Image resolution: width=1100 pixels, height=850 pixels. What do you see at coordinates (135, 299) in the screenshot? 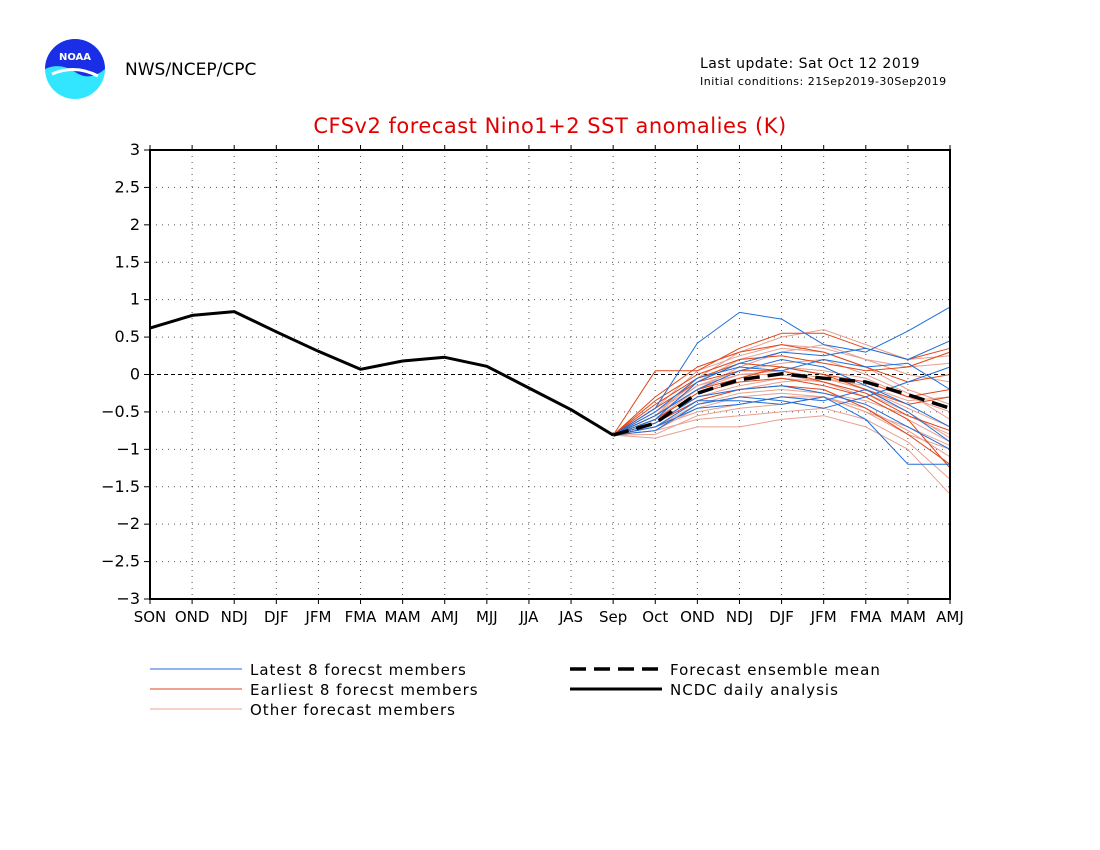
I see `y-tick-label: 1` at bounding box center [135, 299].